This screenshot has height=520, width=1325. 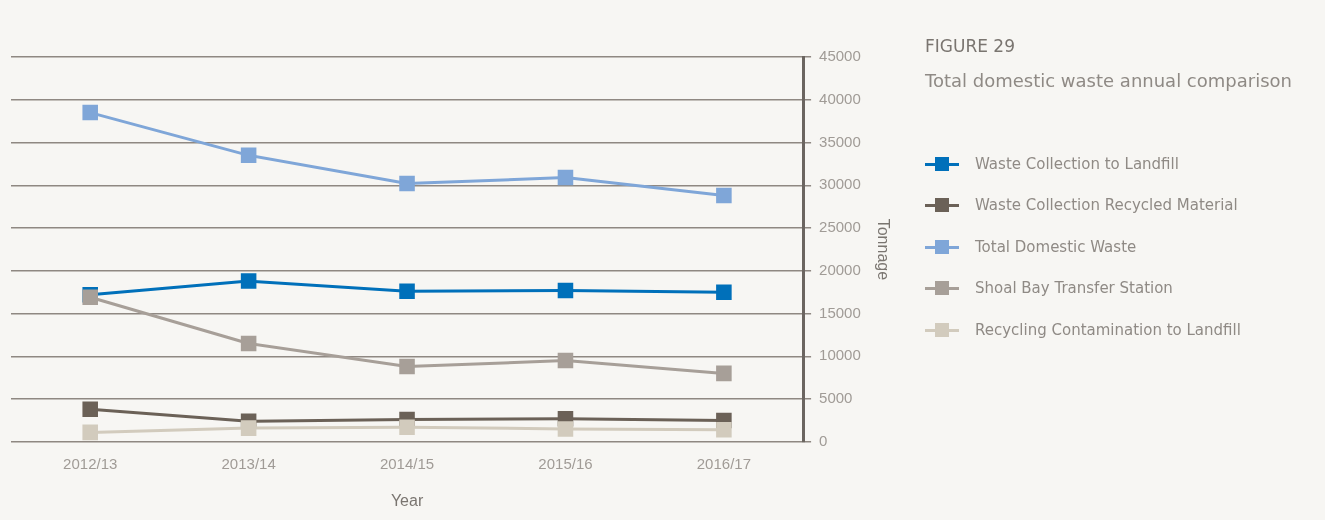 What do you see at coordinates (90, 463) in the screenshot?
I see `x-tick-label: 2012/13` at bounding box center [90, 463].